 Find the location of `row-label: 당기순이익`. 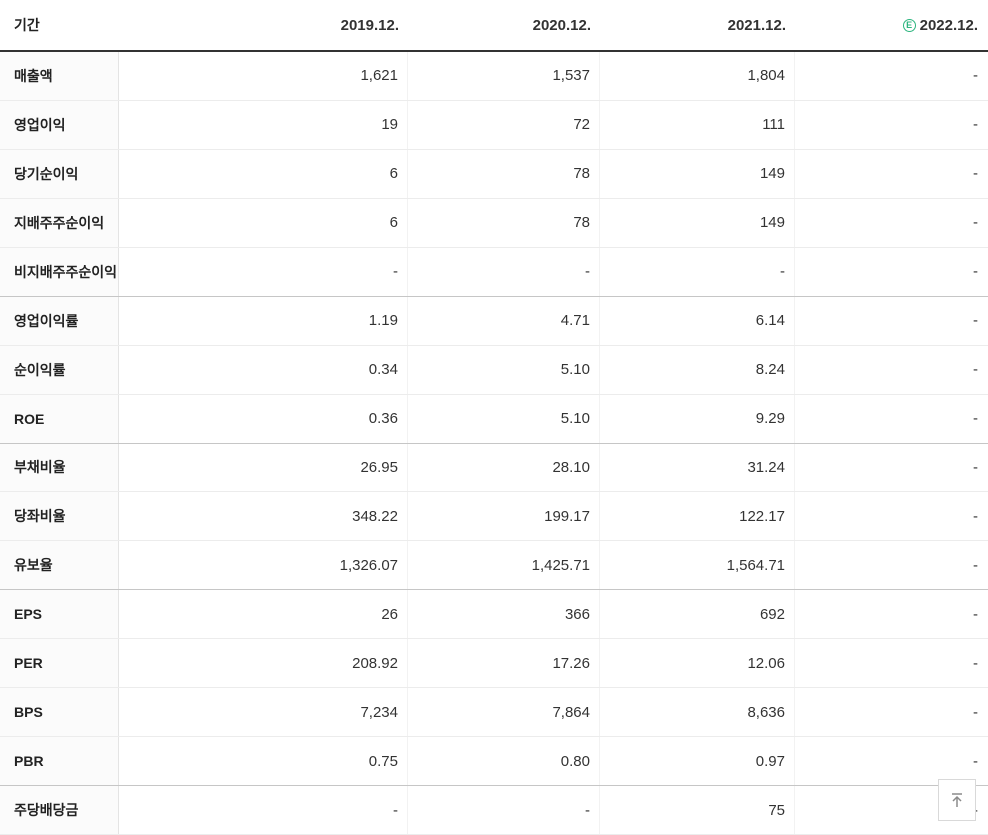

row-label: 당기순이익 is located at coordinates (59, 173).